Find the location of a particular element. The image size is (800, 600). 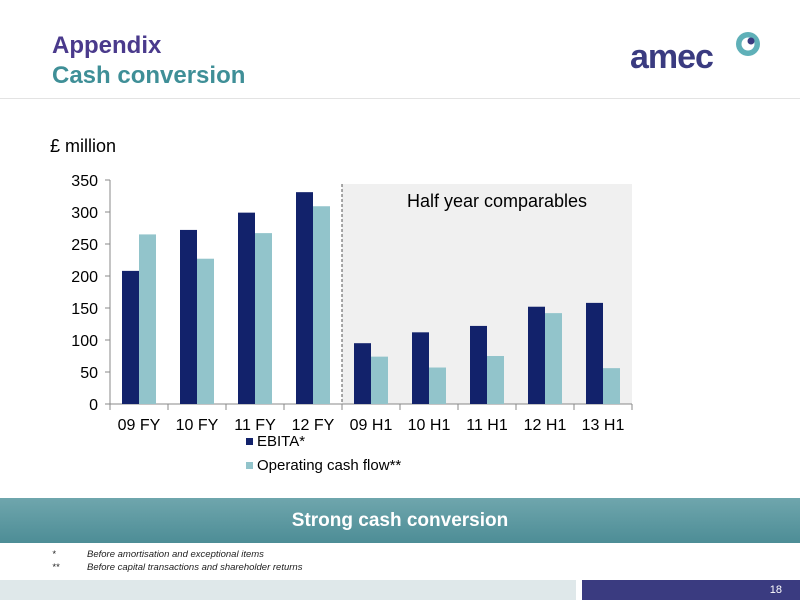

x-tick-label: 11 H1 is located at coordinates (487, 425).